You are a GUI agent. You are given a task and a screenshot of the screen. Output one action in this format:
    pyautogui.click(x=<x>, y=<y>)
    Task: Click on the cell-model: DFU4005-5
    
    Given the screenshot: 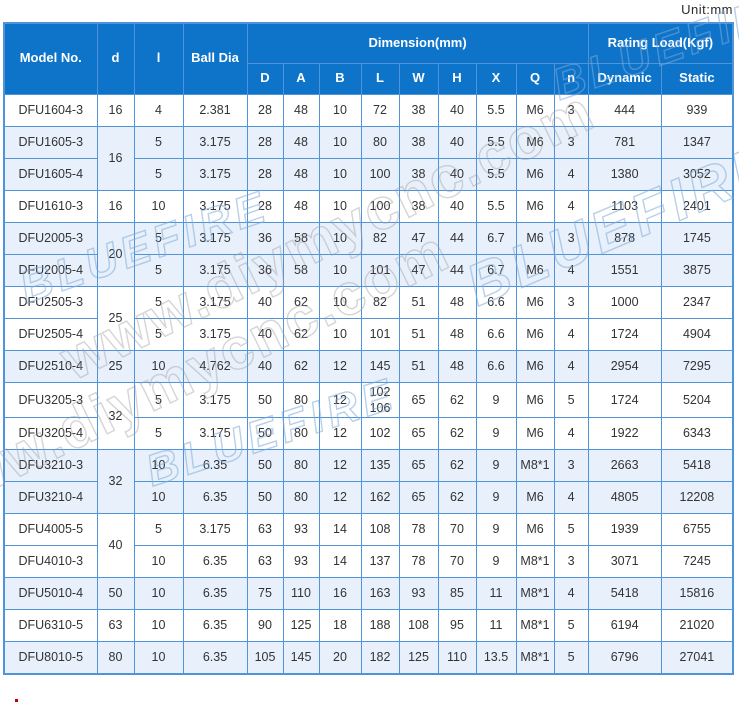 What is the action you would take?
    pyautogui.click(x=50, y=529)
    